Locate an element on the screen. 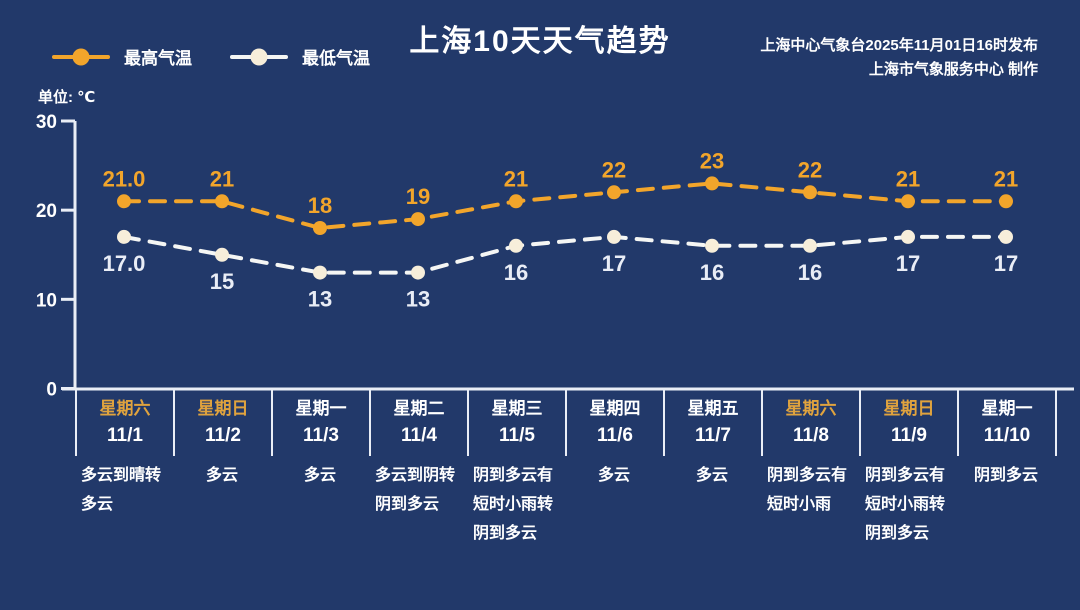 The height and width of the screenshot is (610, 1080). unit-label: 单位: ℃ is located at coordinates (67, 97).